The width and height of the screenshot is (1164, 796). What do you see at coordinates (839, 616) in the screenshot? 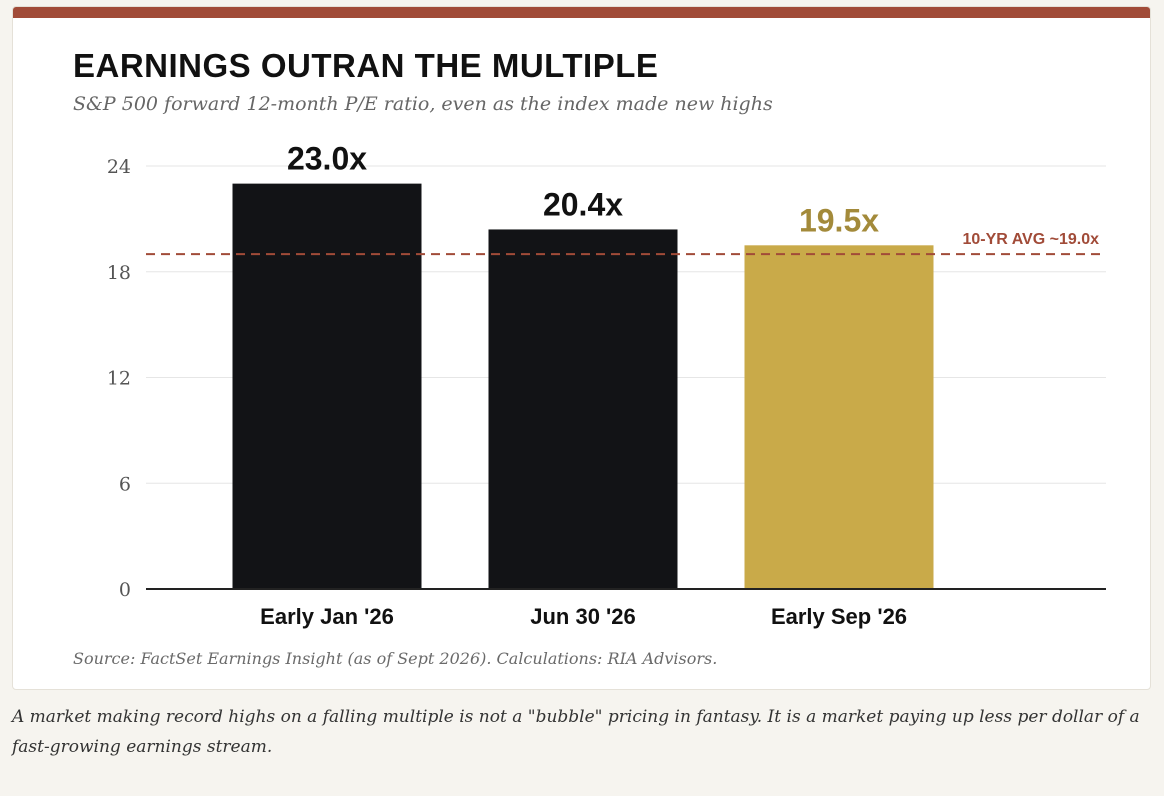
I see `x-category-label: Early Sep '26` at bounding box center [839, 616].